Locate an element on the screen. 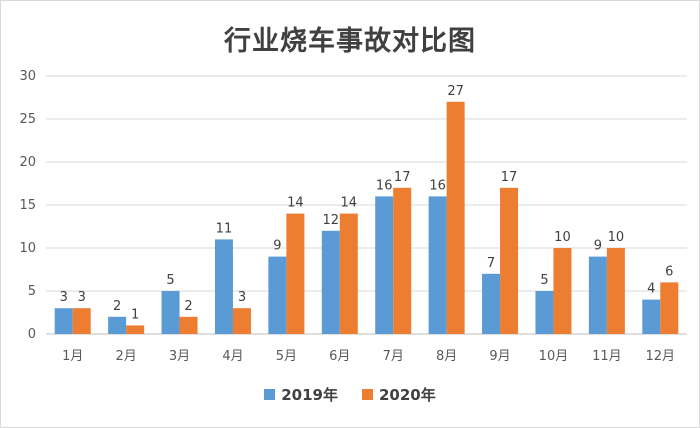 The width and height of the screenshot is (700, 428). bar-2020年-3月 is located at coordinates (188, 325).